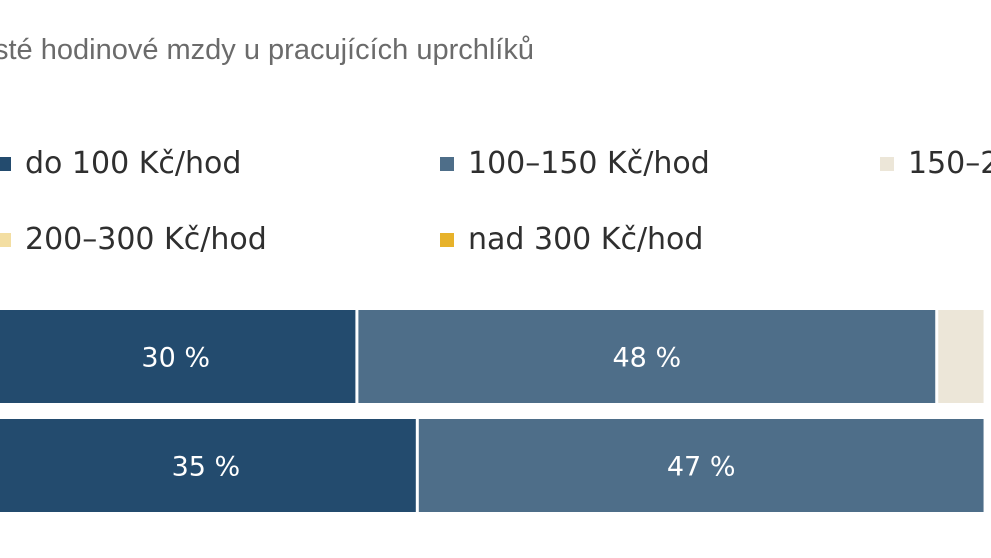 This screenshot has height=558, width=991. I want to click on bar-row1-series1, so click(701, 465).